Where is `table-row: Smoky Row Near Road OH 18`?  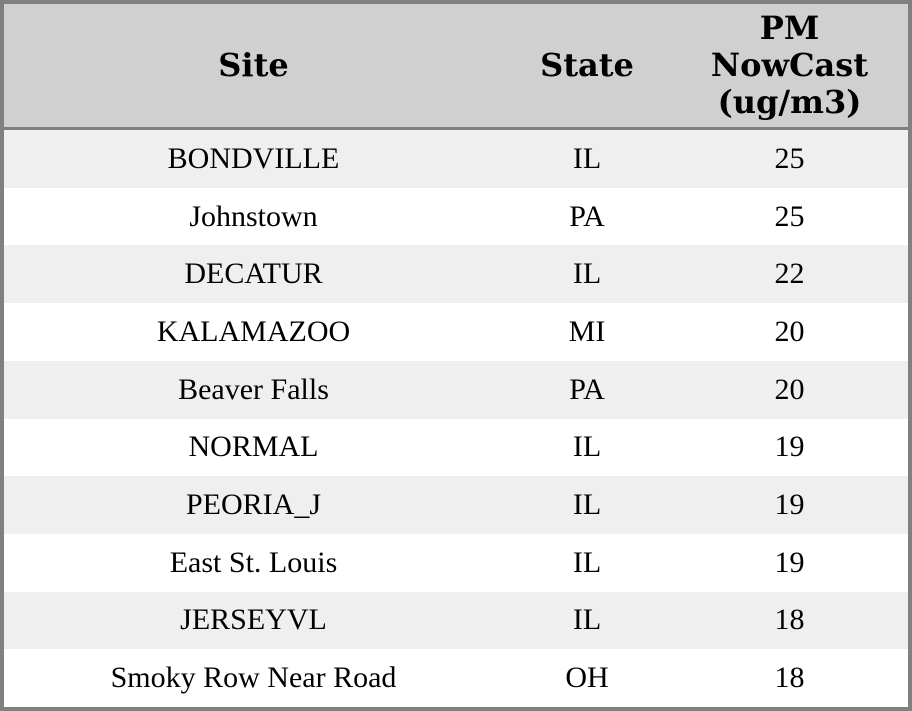 table-row: Smoky Row Near Road OH 18 is located at coordinates (456, 678).